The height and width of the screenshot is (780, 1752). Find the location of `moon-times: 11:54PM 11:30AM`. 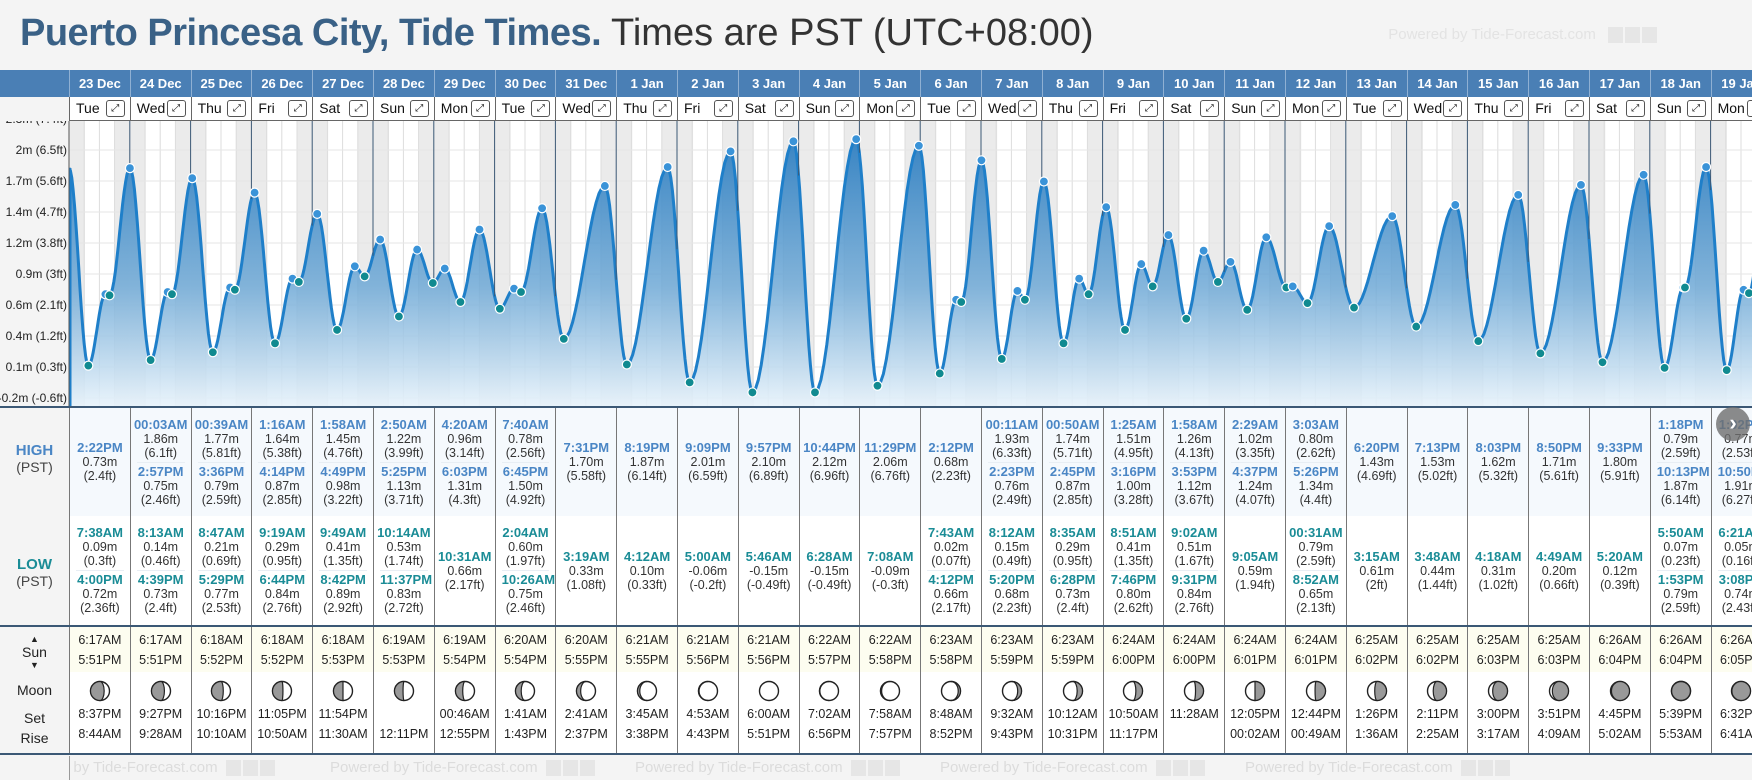

moon-times: 11:54PM 11:30AM is located at coordinates (343, 724).